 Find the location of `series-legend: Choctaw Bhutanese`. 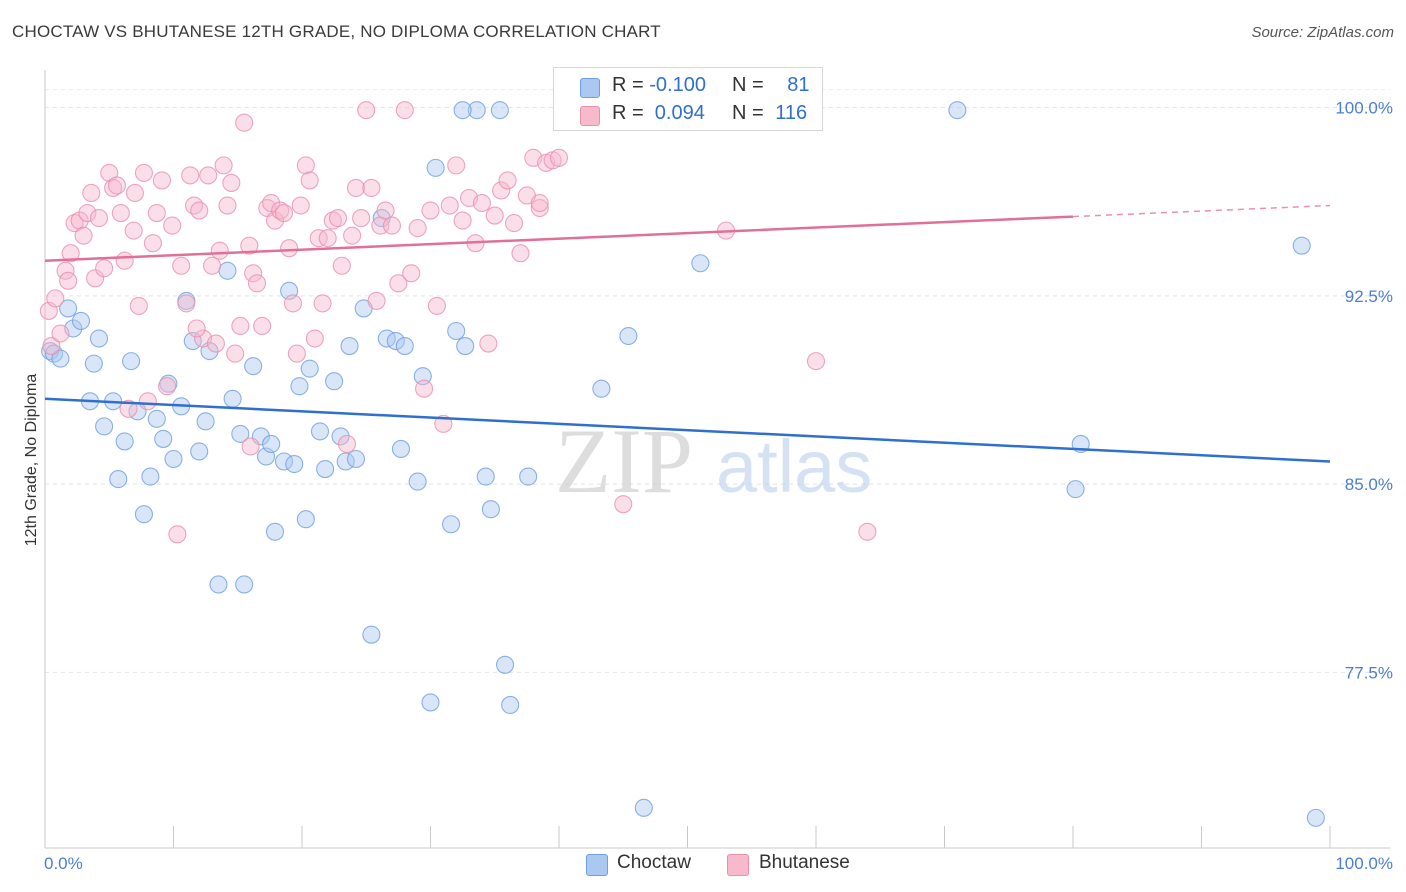

series-legend: Choctaw Bhutanese is located at coordinates (703, 865).